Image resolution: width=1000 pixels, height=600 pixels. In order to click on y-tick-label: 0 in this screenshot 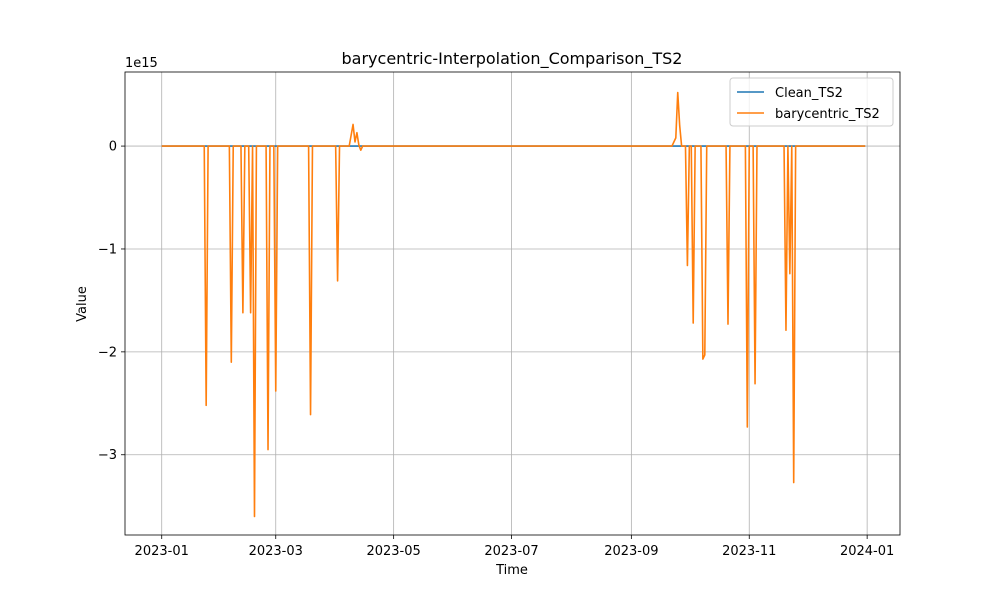, I will do `click(113, 147)`.